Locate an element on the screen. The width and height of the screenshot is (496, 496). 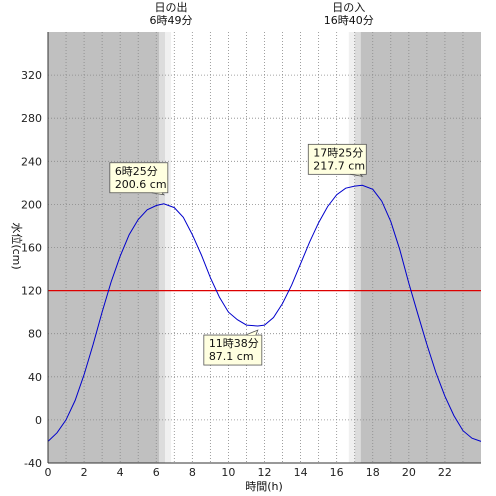
y-tick-label: 200 is located at coordinates (31, 204).